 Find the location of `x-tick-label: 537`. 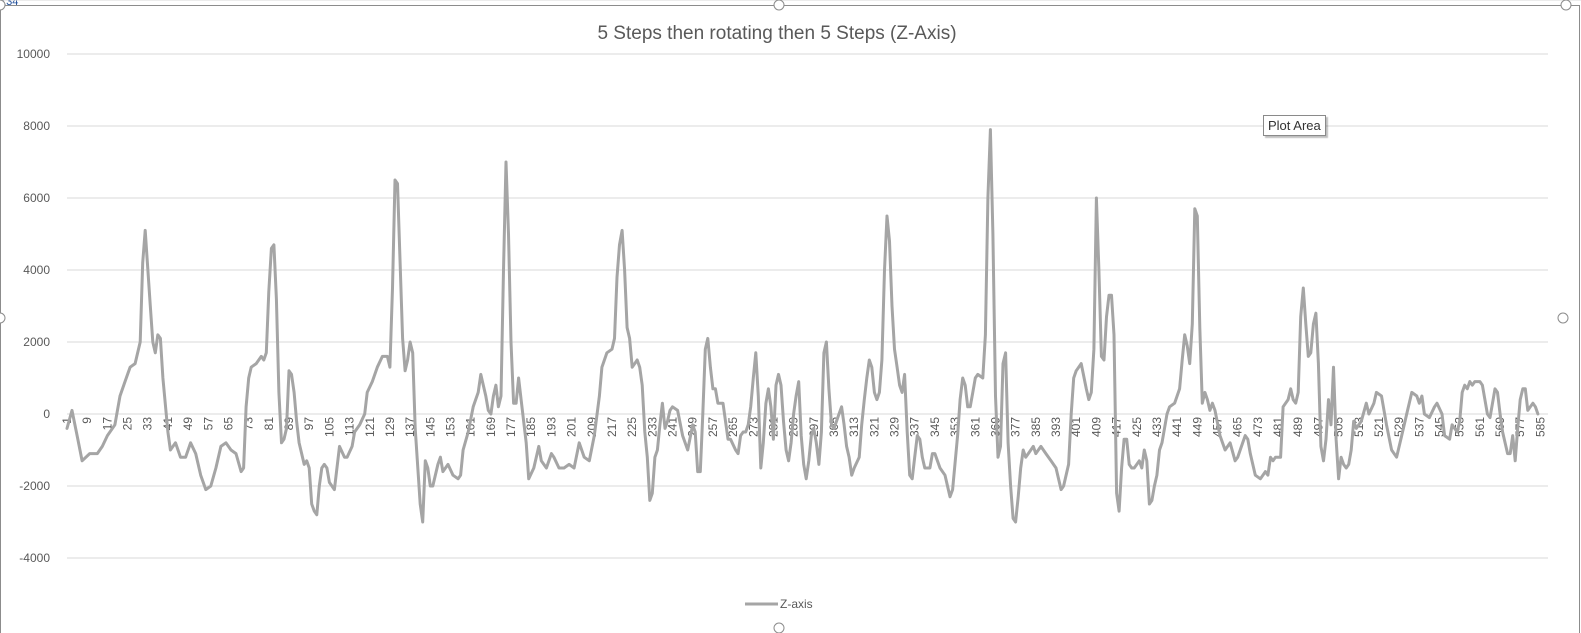

x-tick-label: 537 is located at coordinates (1419, 427).